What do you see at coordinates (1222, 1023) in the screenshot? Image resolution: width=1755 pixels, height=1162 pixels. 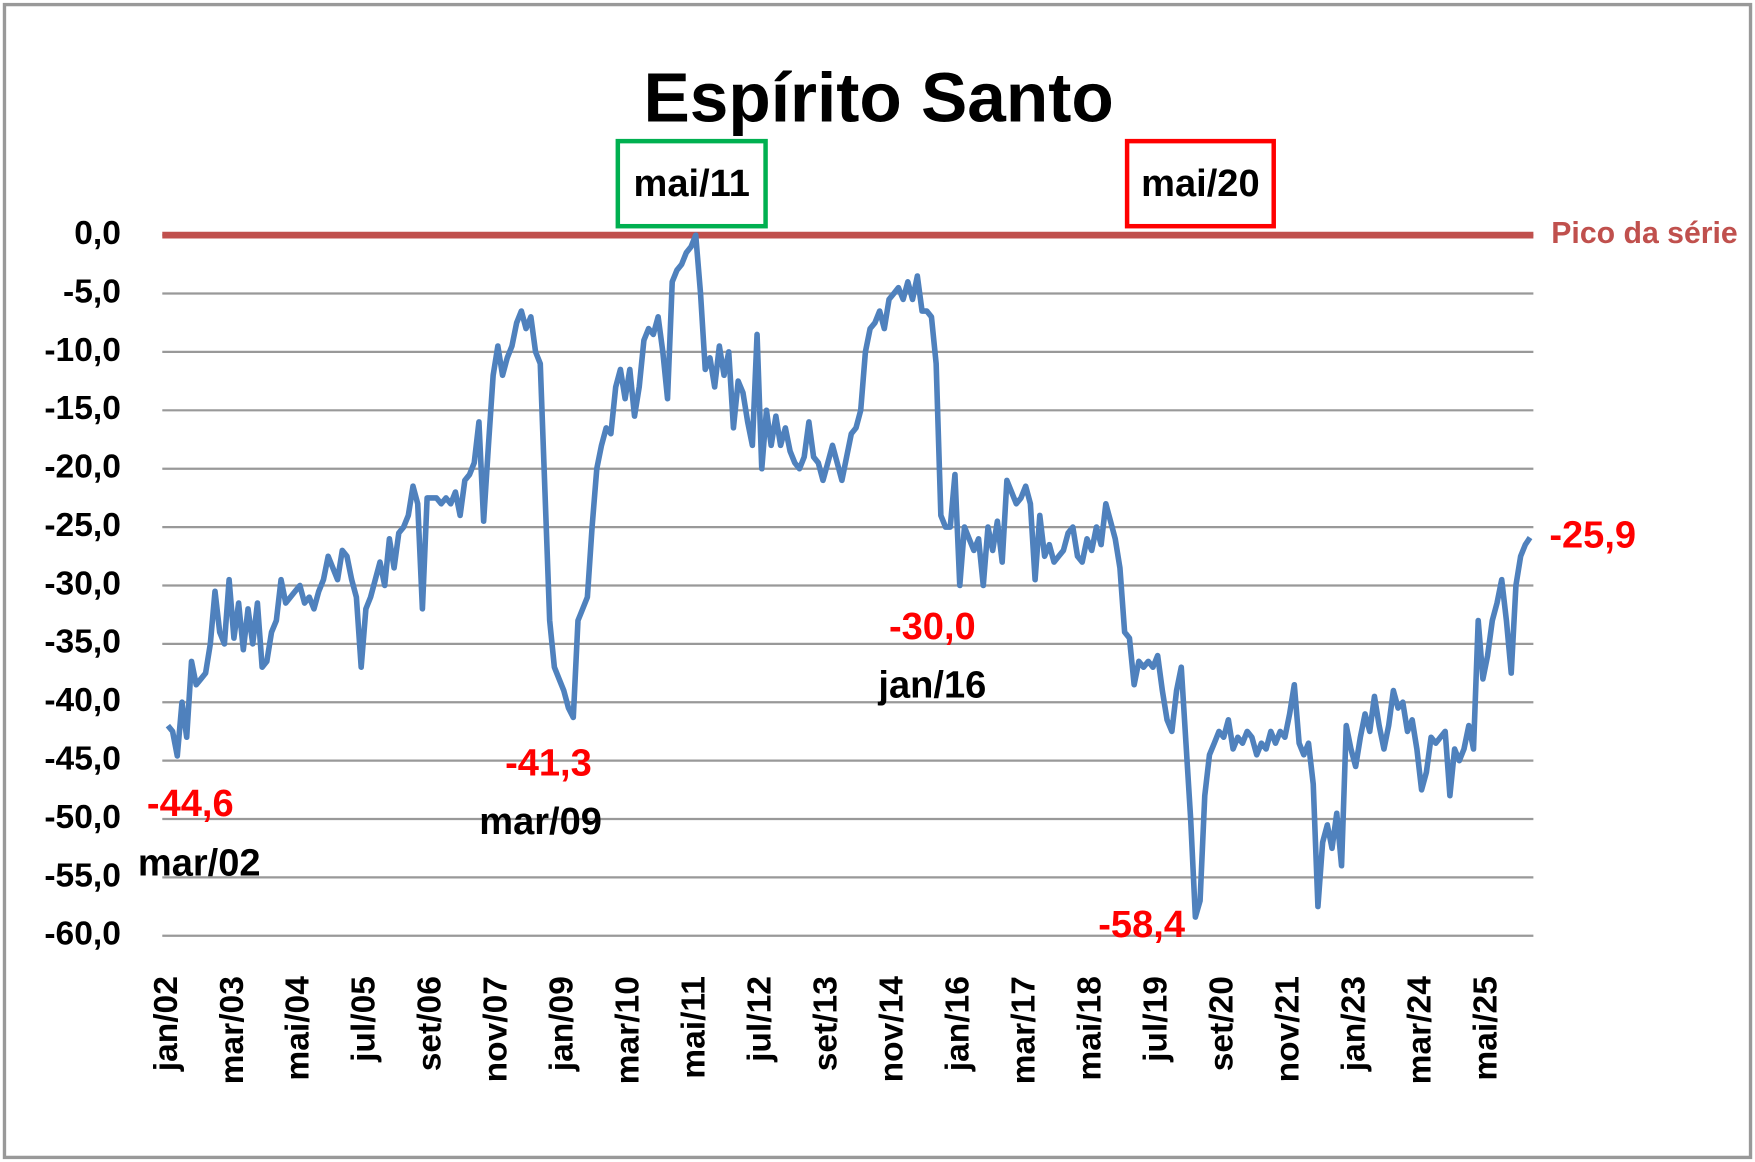 I see `x-tick-label: set/20` at bounding box center [1222, 1023].